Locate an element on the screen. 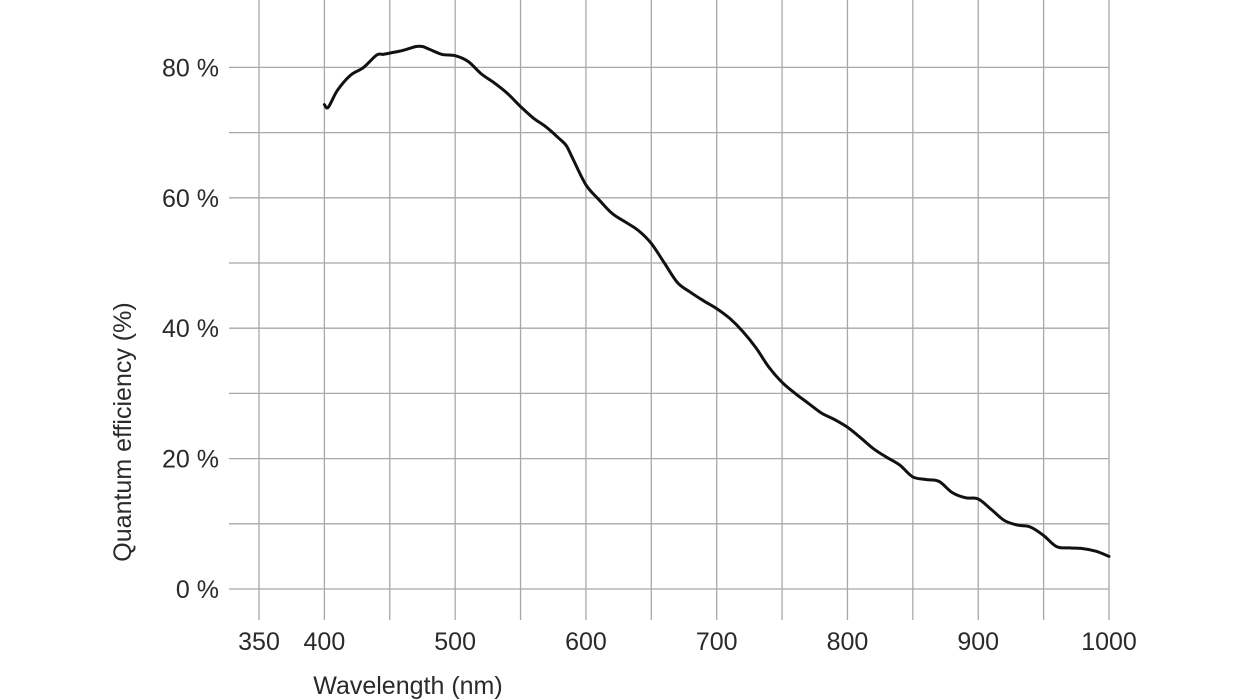 The height and width of the screenshot is (700, 1250). x-axis-label: Wavelength (nm) is located at coordinates (407, 686).